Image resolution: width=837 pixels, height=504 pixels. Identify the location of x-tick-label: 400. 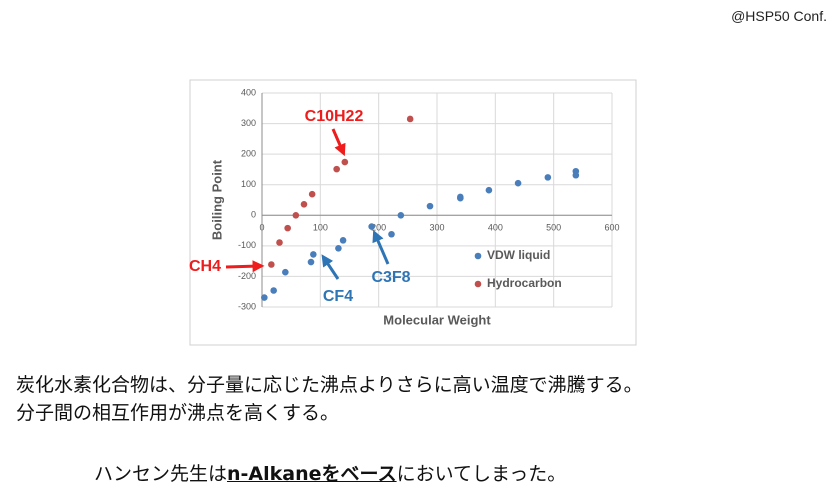
(495, 228).